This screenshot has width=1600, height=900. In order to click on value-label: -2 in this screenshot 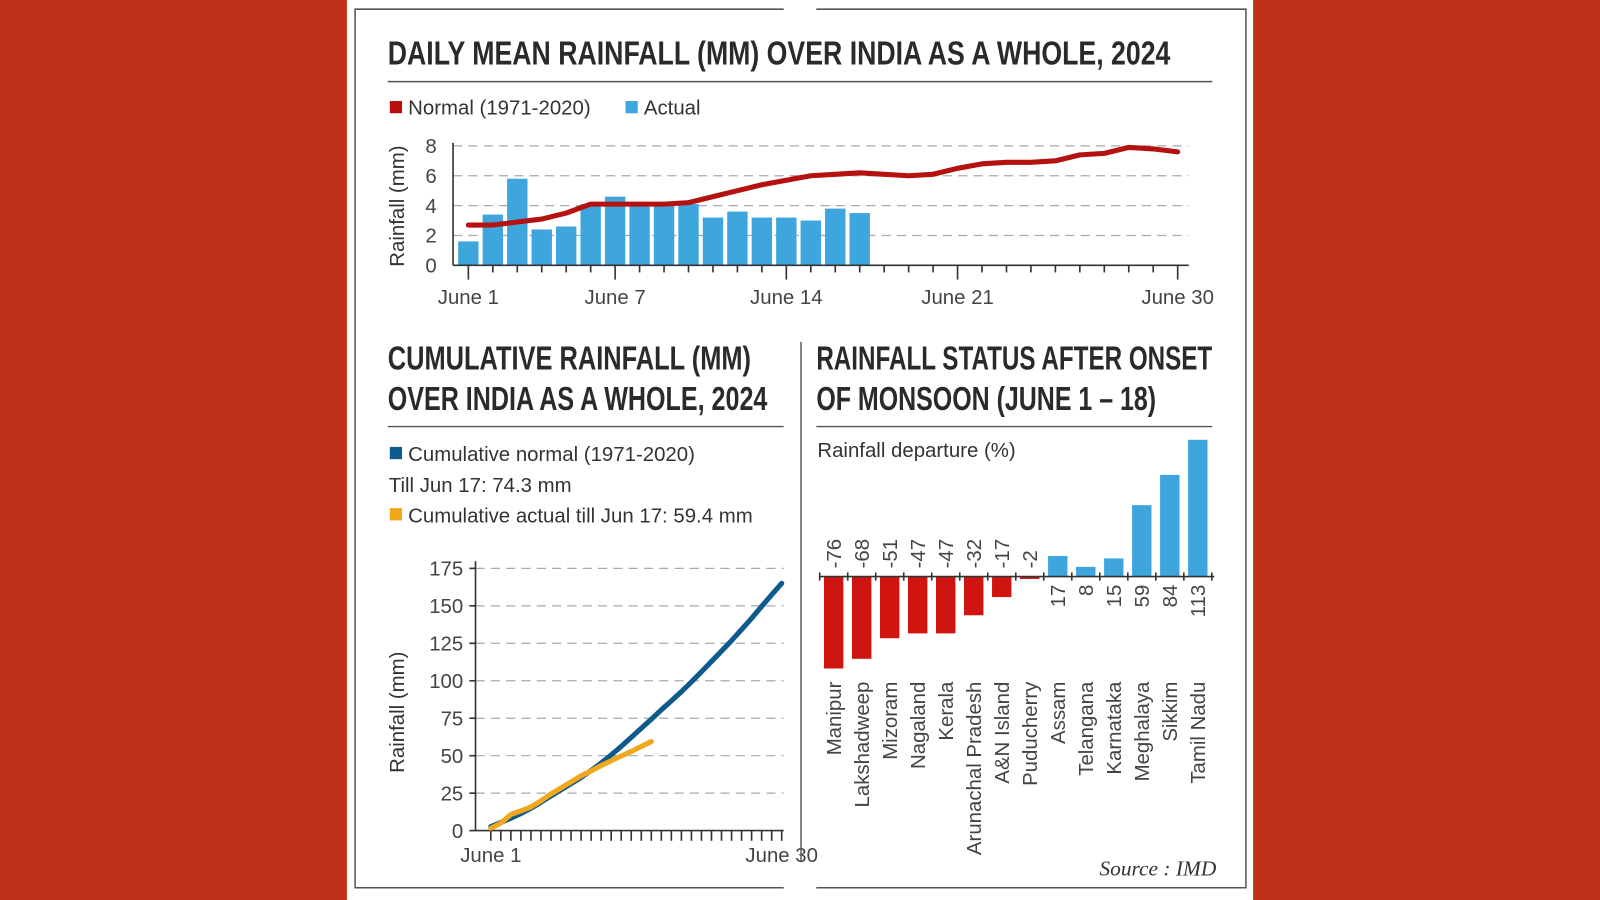, I will do `click(1031, 559)`.